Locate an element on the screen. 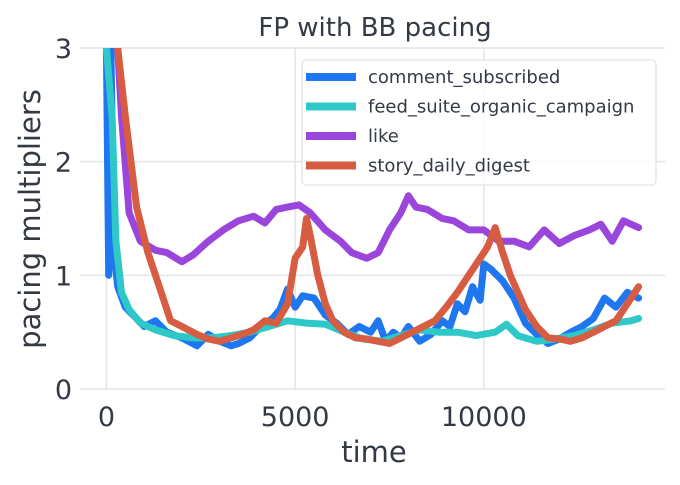  y-tick-label: 2 is located at coordinates (63, 163).